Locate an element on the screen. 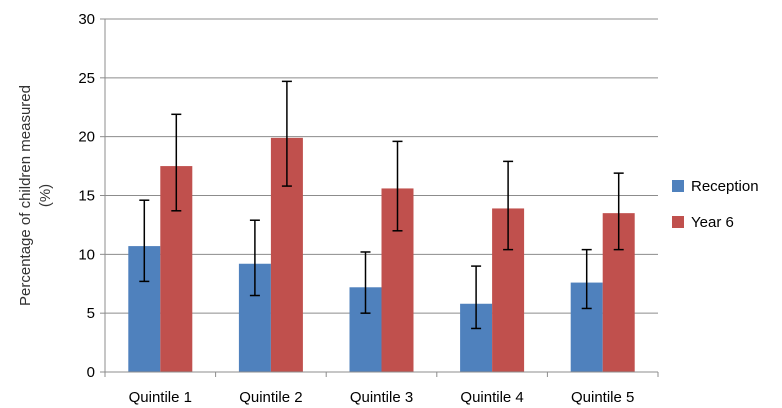 The width and height of the screenshot is (782, 408). x-tick-label: Quintile 1 is located at coordinates (160, 397).